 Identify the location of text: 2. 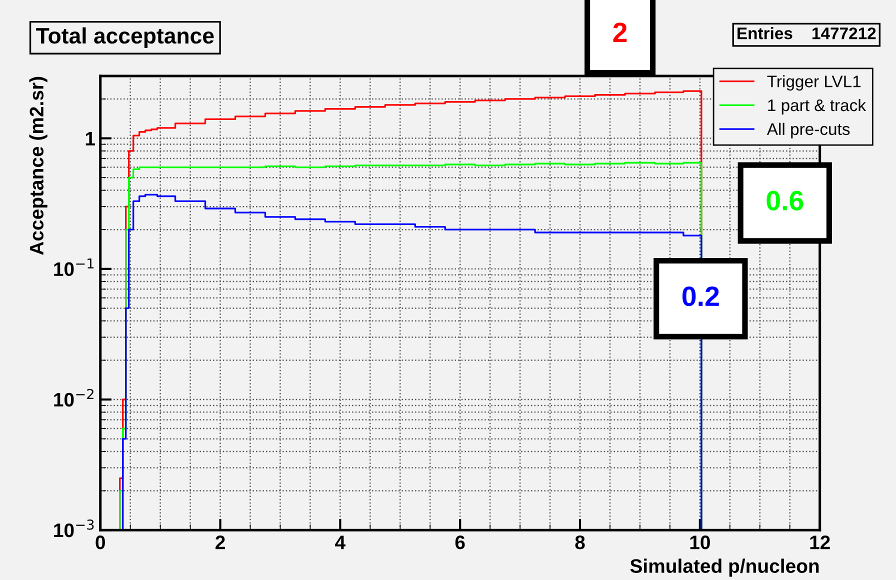
(620, 32).